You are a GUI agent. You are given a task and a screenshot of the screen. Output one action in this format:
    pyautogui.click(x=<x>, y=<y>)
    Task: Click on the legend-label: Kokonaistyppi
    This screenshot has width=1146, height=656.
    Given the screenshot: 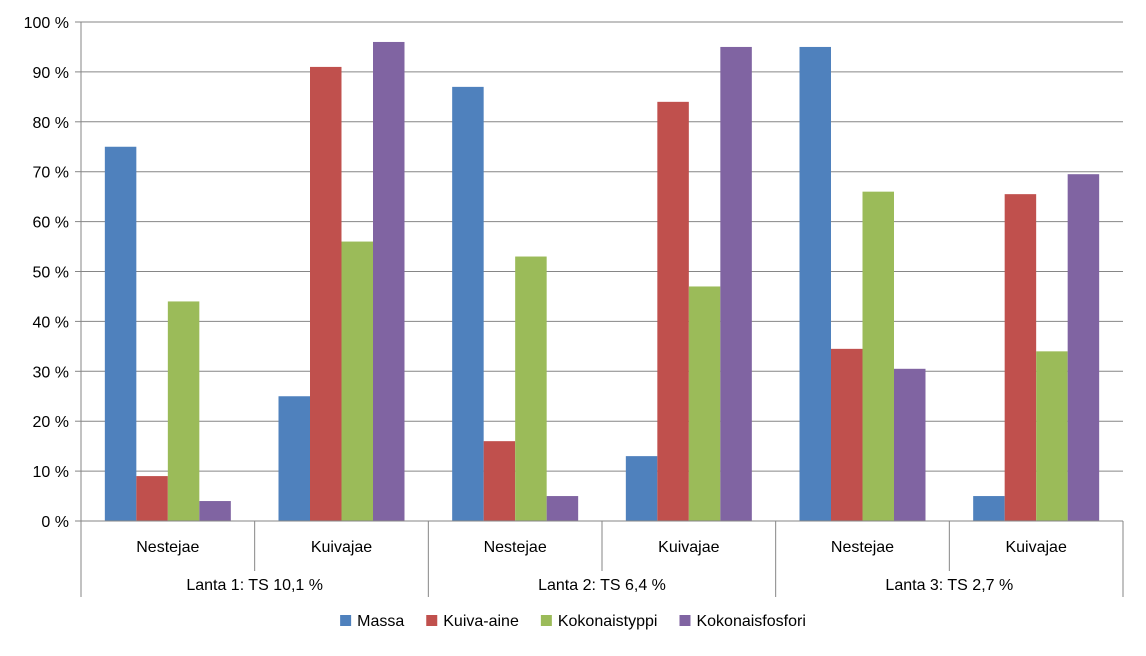 What is the action you would take?
    pyautogui.click(x=608, y=621)
    